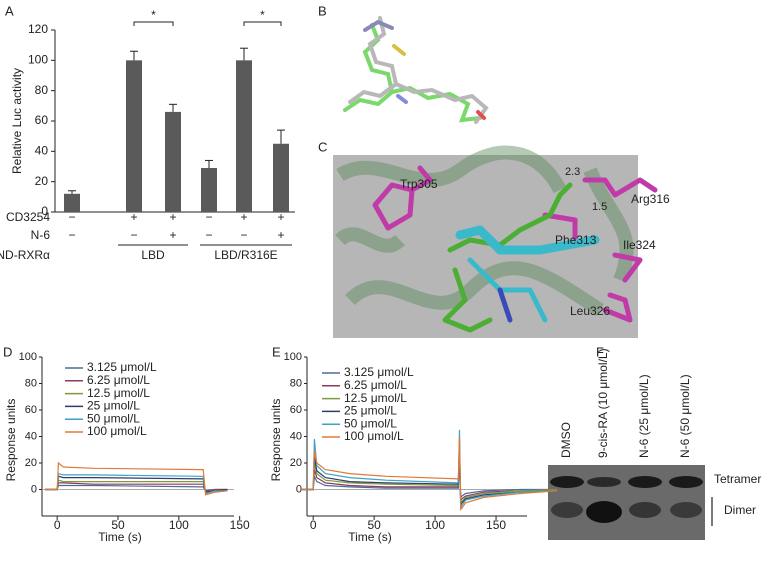  I want to click on panel-label: C, so click(322, 146).